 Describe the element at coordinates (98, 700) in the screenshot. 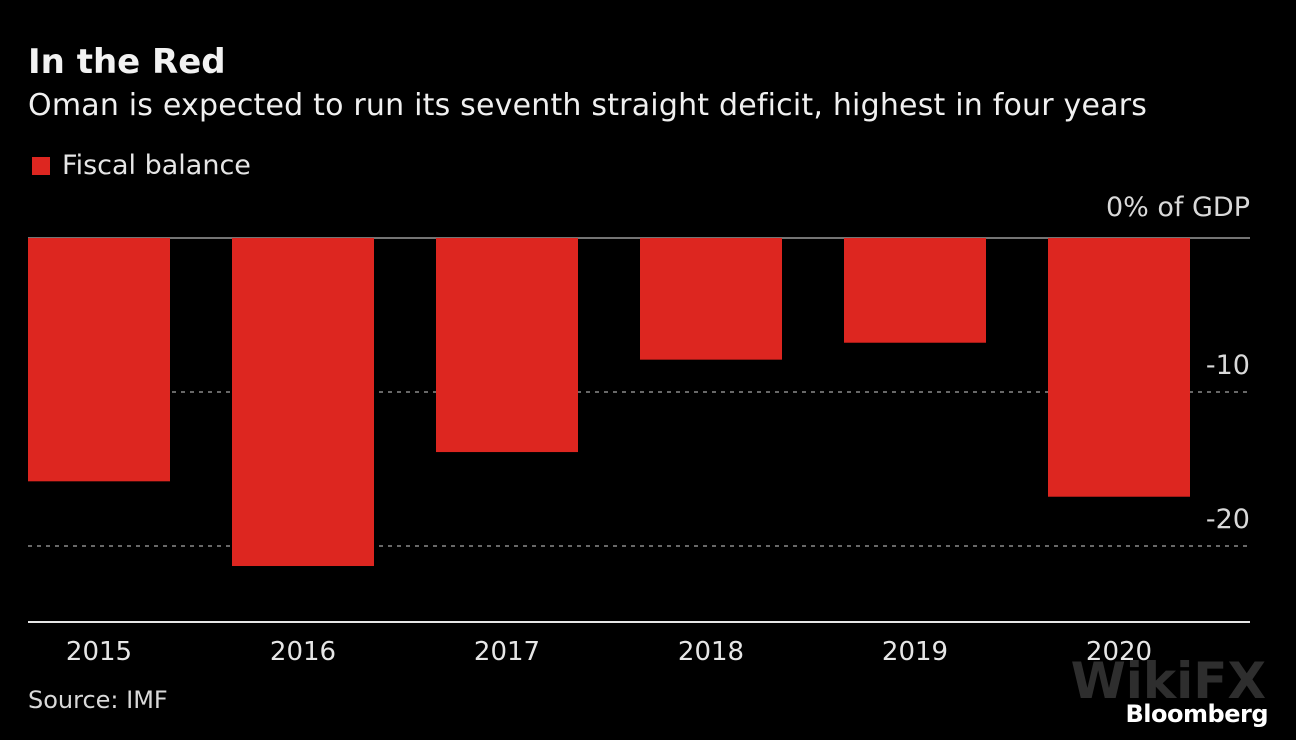

I see `source-note: Source: IMF` at that location.